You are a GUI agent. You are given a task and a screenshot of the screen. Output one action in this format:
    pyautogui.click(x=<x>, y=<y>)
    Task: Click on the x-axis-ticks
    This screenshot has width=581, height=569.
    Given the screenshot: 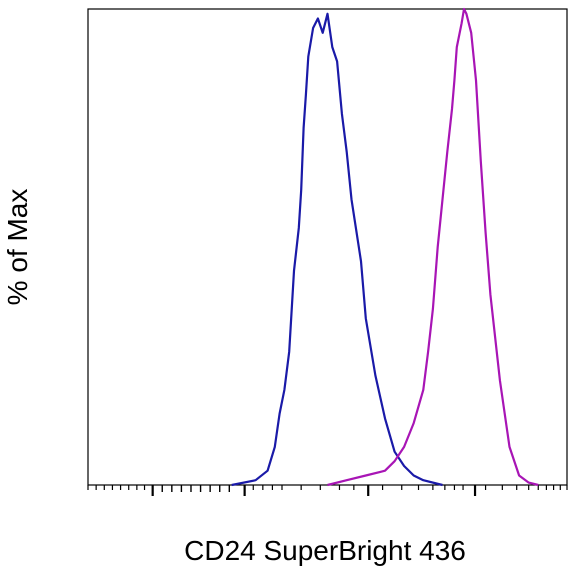 What is the action you would take?
    pyautogui.click(x=327, y=490)
    